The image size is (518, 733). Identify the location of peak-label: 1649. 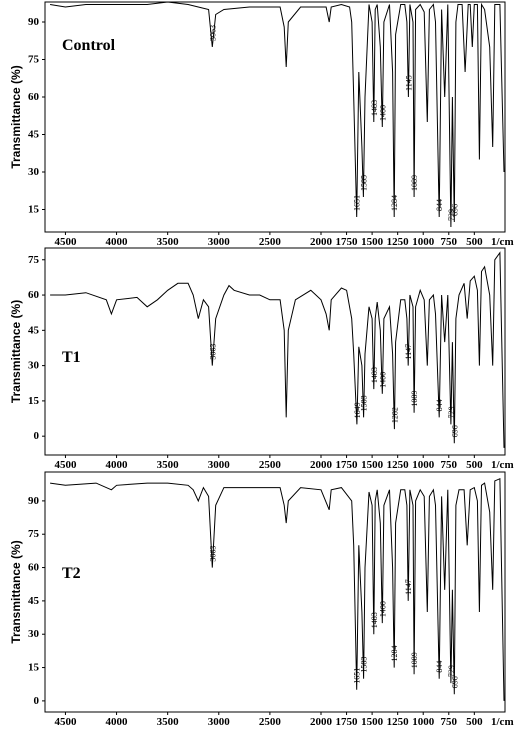
(357, 410).